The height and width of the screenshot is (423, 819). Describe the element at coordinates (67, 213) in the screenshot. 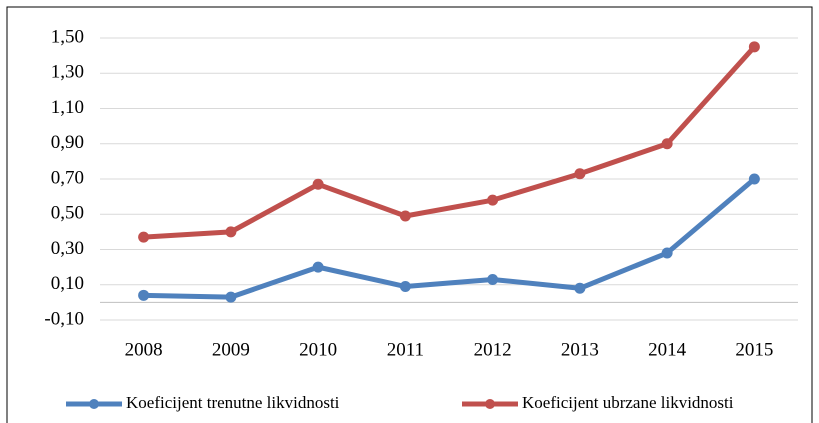

I see `y-tick-label: 0,50` at that location.